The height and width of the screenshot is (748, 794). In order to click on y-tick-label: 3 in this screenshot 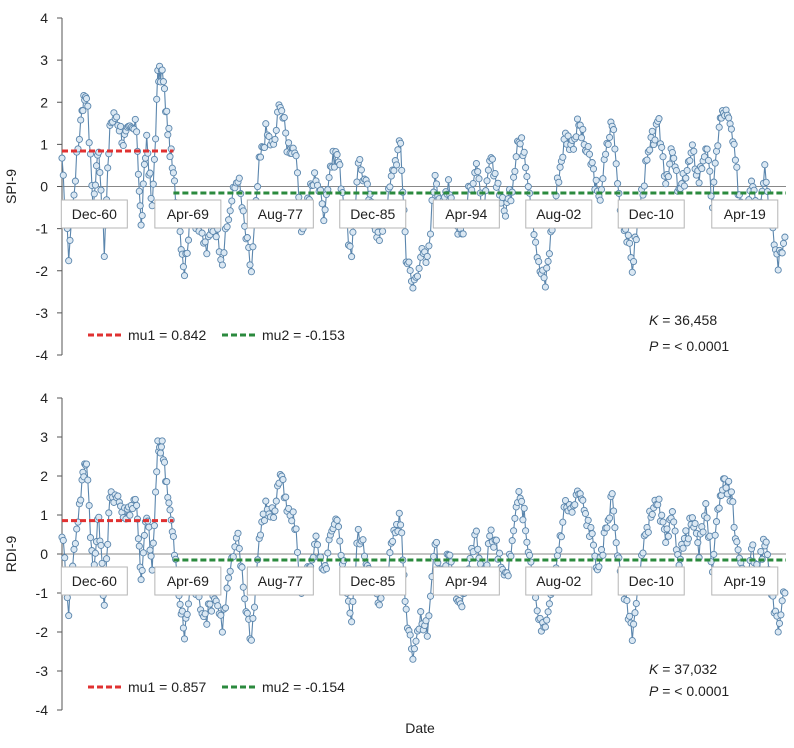, I will do `click(44, 437)`.